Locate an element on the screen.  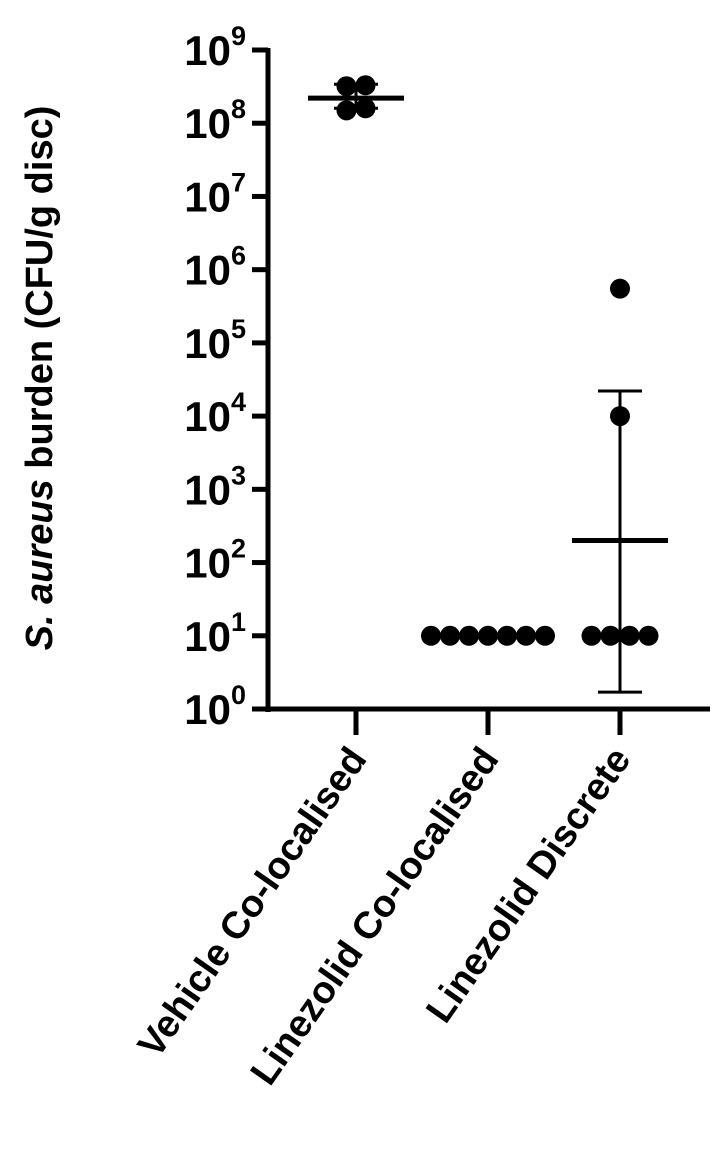
category-label-1: Linezolid Co-localised is located at coordinates (375, 916).